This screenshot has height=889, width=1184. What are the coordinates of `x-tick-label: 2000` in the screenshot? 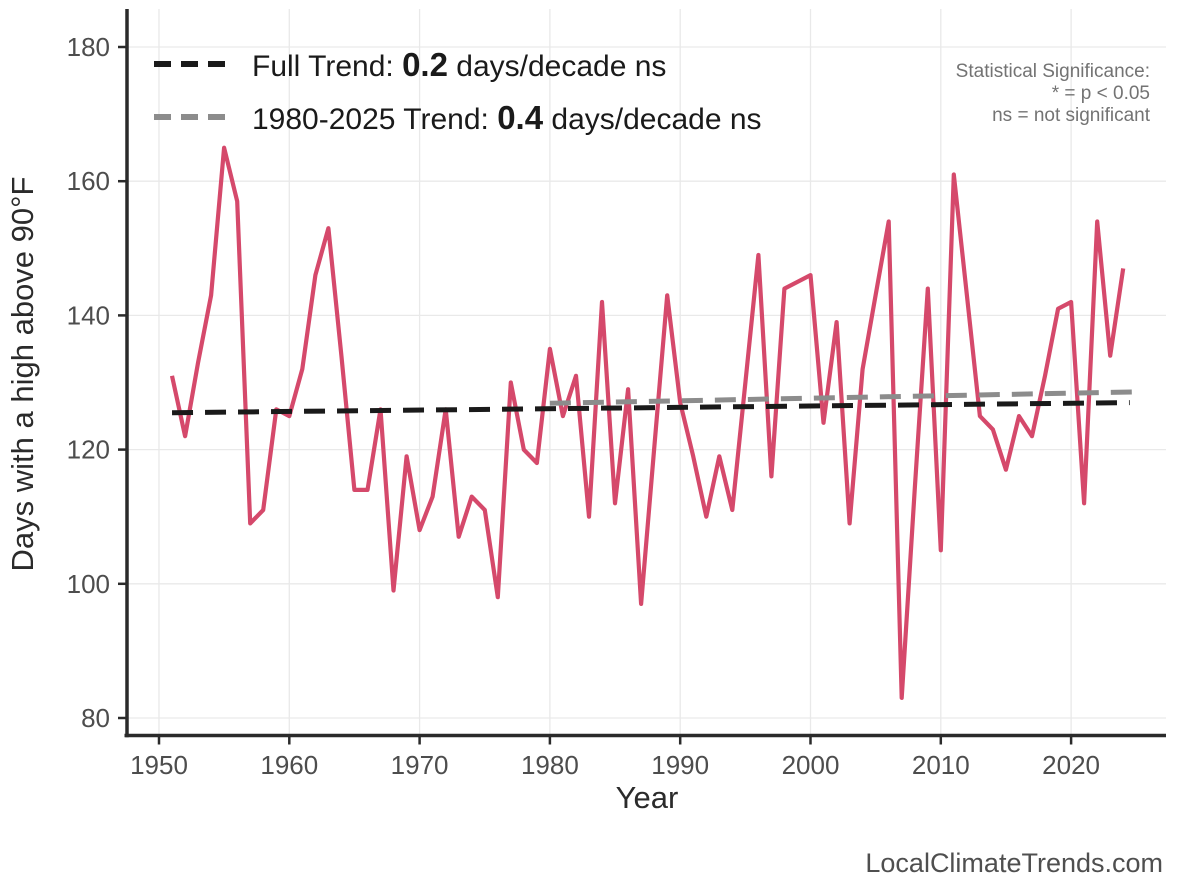 It's located at (811, 765).